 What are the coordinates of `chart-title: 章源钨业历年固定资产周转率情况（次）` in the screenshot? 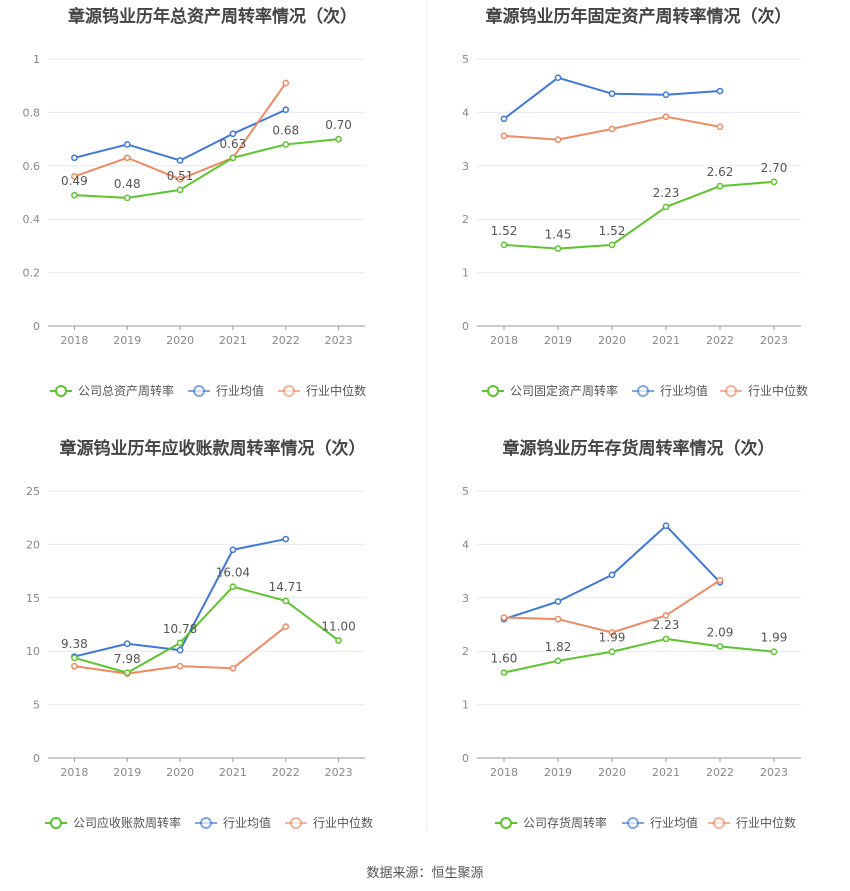 It's located at (638, 17).